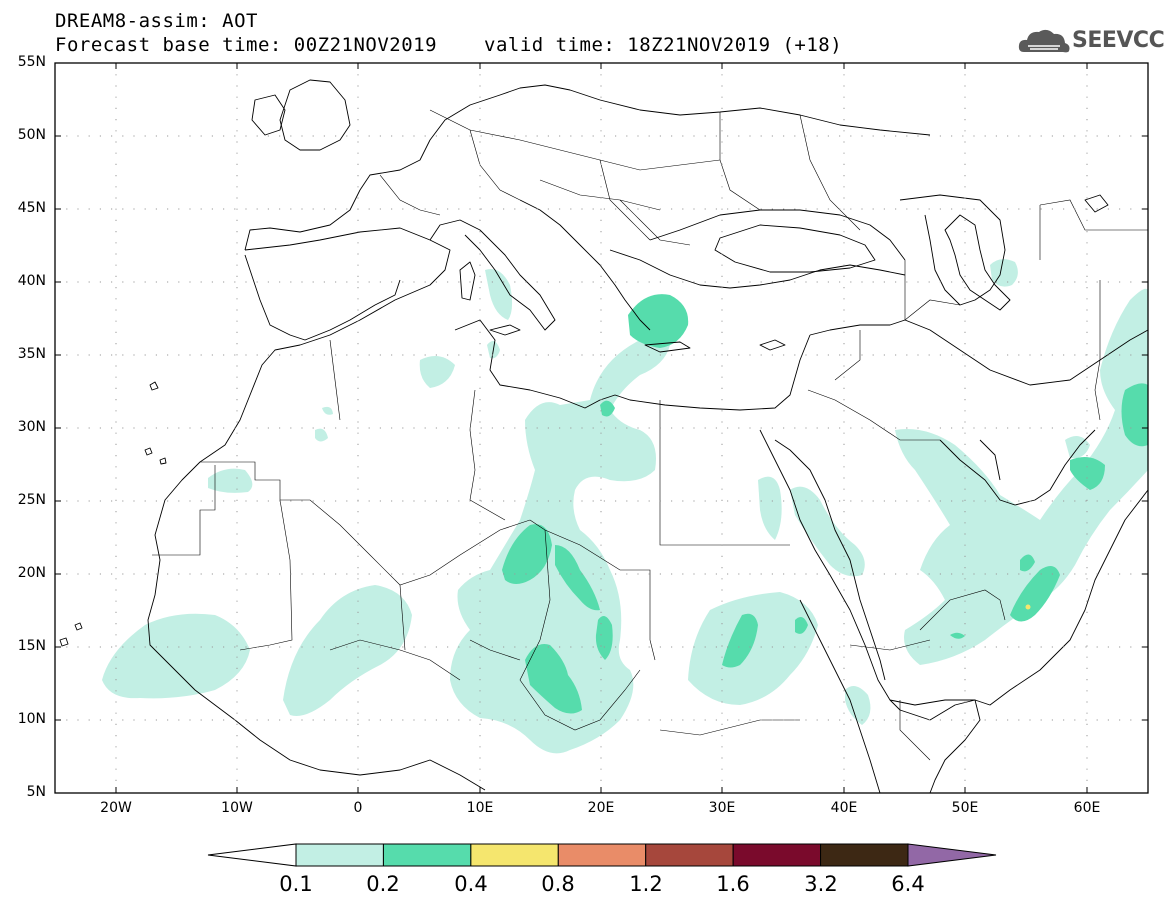 This screenshot has height=905, width=1165. What do you see at coordinates (471, 884) in the screenshot?
I see `colorbar-label: 0.4` at bounding box center [471, 884].